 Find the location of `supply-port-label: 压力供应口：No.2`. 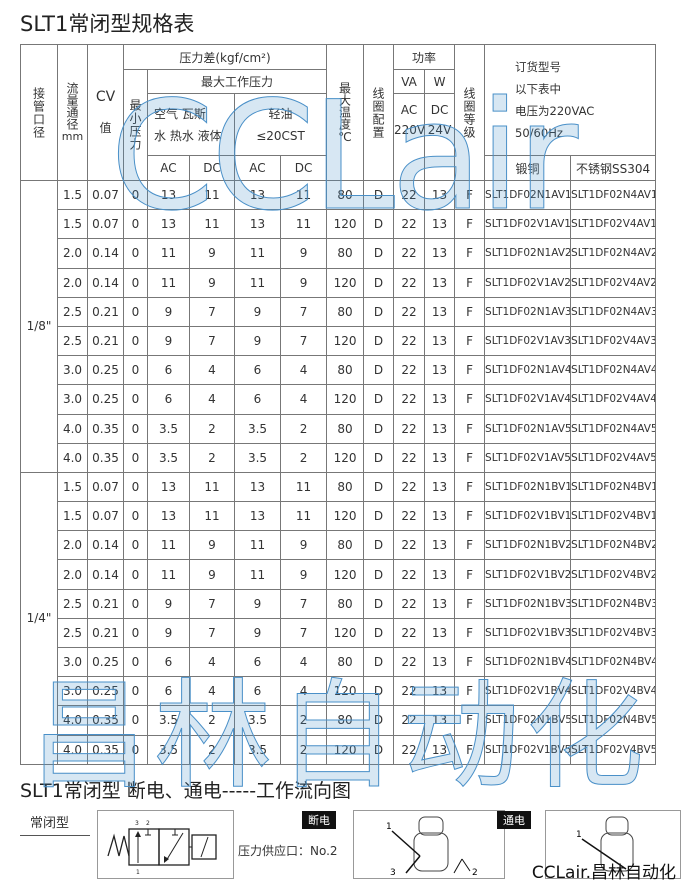

supply-port-label: 压力供应口：No.2 is located at coordinates (288, 851).